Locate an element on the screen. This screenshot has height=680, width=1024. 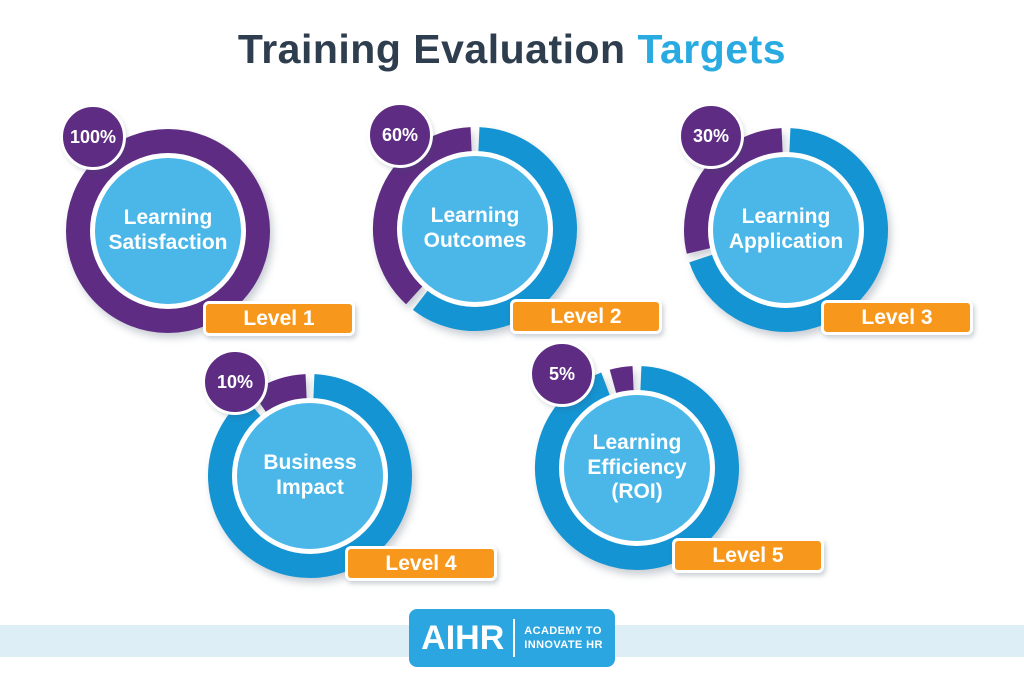
donut-level-5: 5% Learning Efficiency (ROI) Level 5 is located at coordinates (663, 460).